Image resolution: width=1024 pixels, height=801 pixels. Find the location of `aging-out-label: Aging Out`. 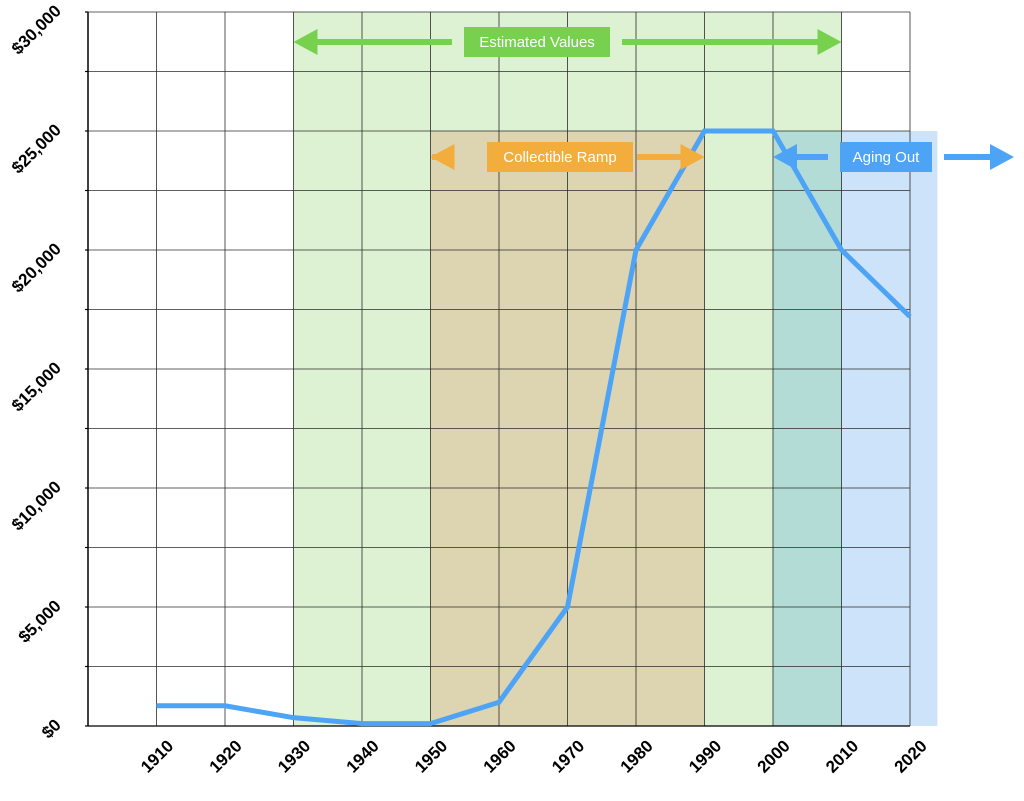

aging-out-label: Aging Out is located at coordinates (887, 157).